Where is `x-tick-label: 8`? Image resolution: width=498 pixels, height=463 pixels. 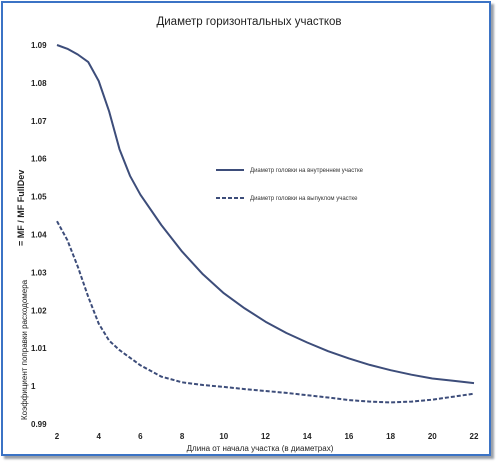 x-tick-label: 8 is located at coordinates (182, 436).